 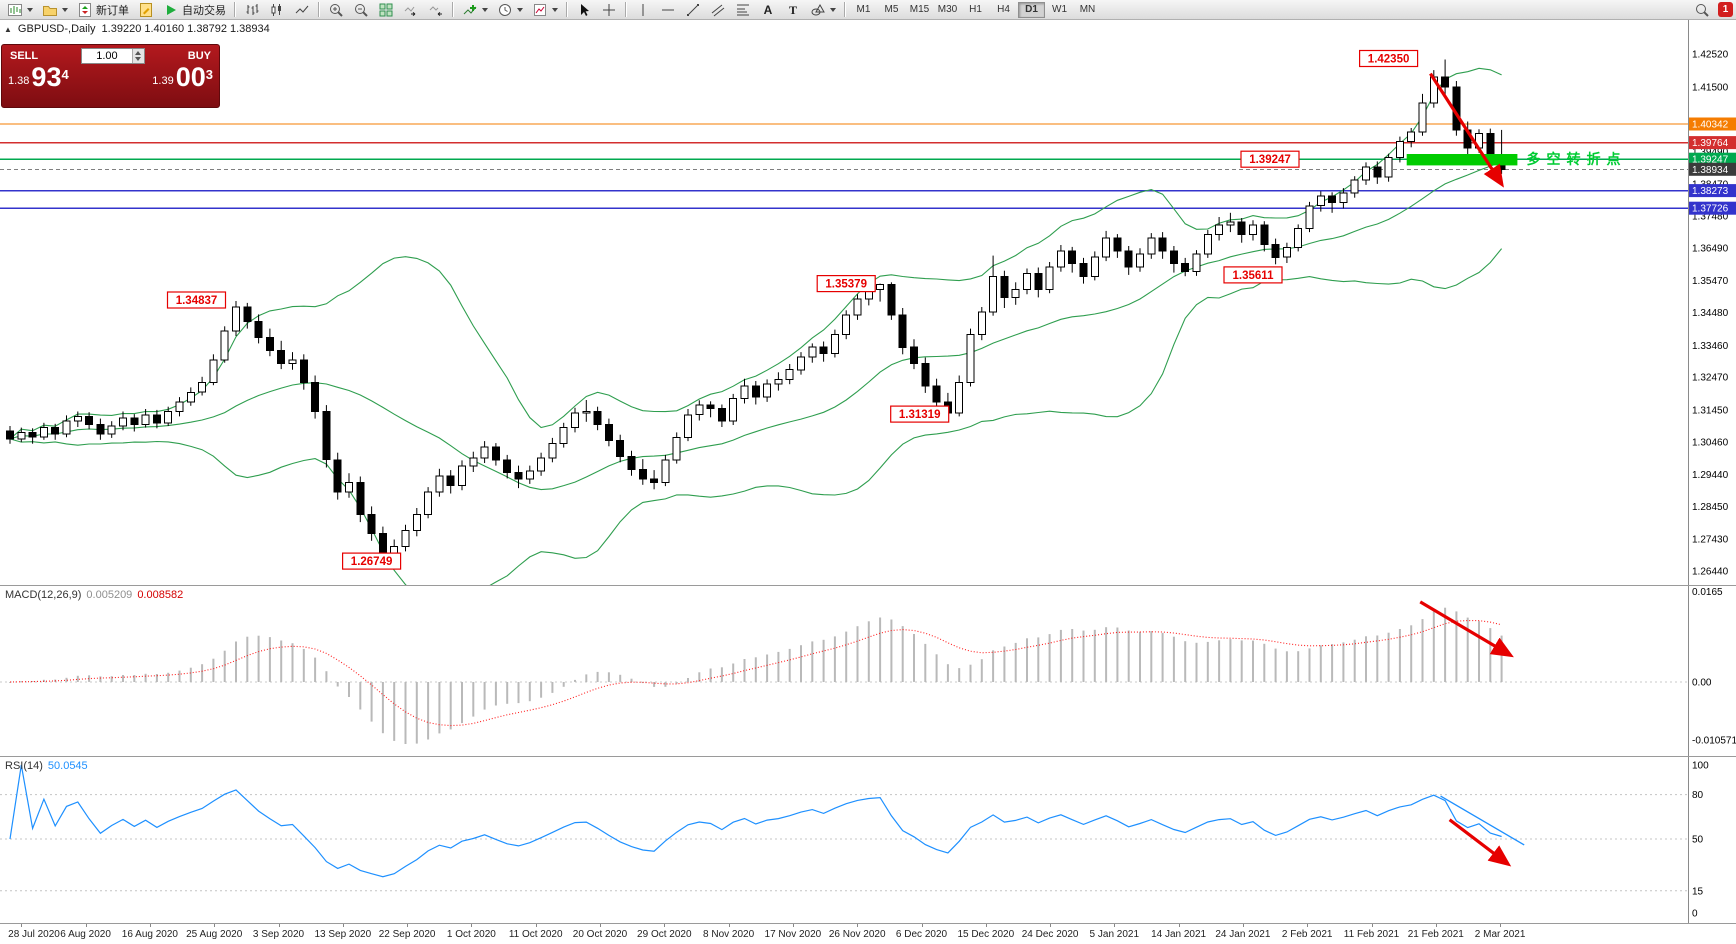 I want to click on auto-scroll-button, so click(x=411, y=10).